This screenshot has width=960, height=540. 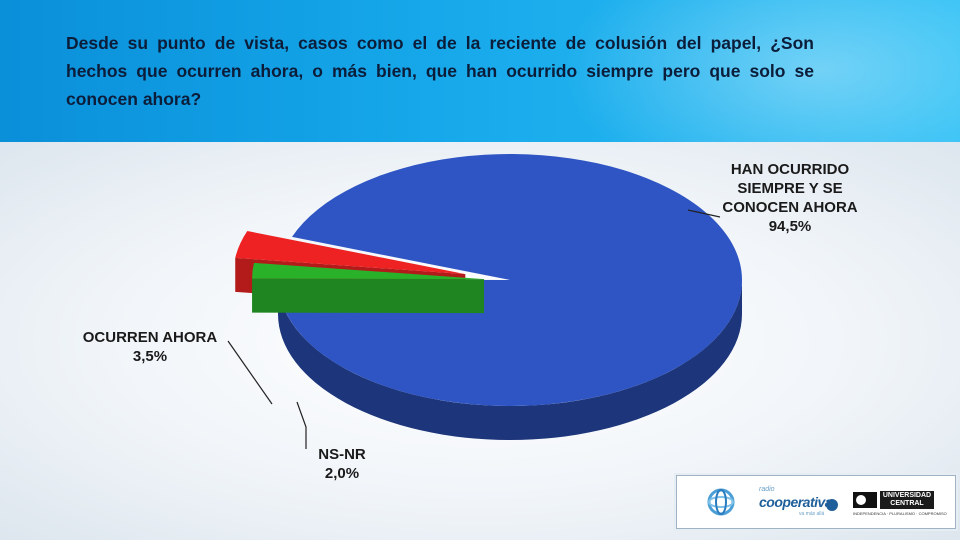 I want to click on slice-label-line: NS-NR, so click(x=342, y=454).